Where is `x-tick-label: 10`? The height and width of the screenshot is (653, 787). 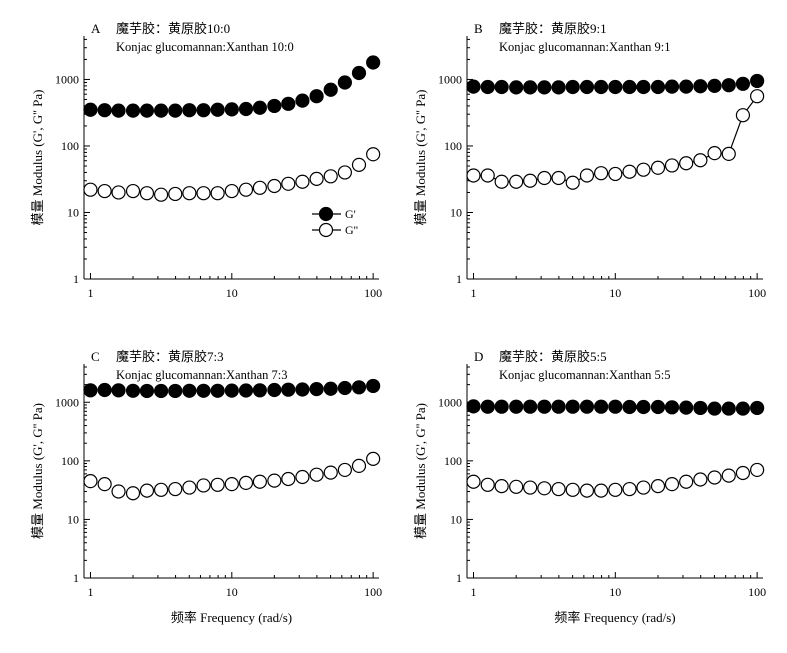
x-tick-label: 10 is located at coordinates (232, 592).